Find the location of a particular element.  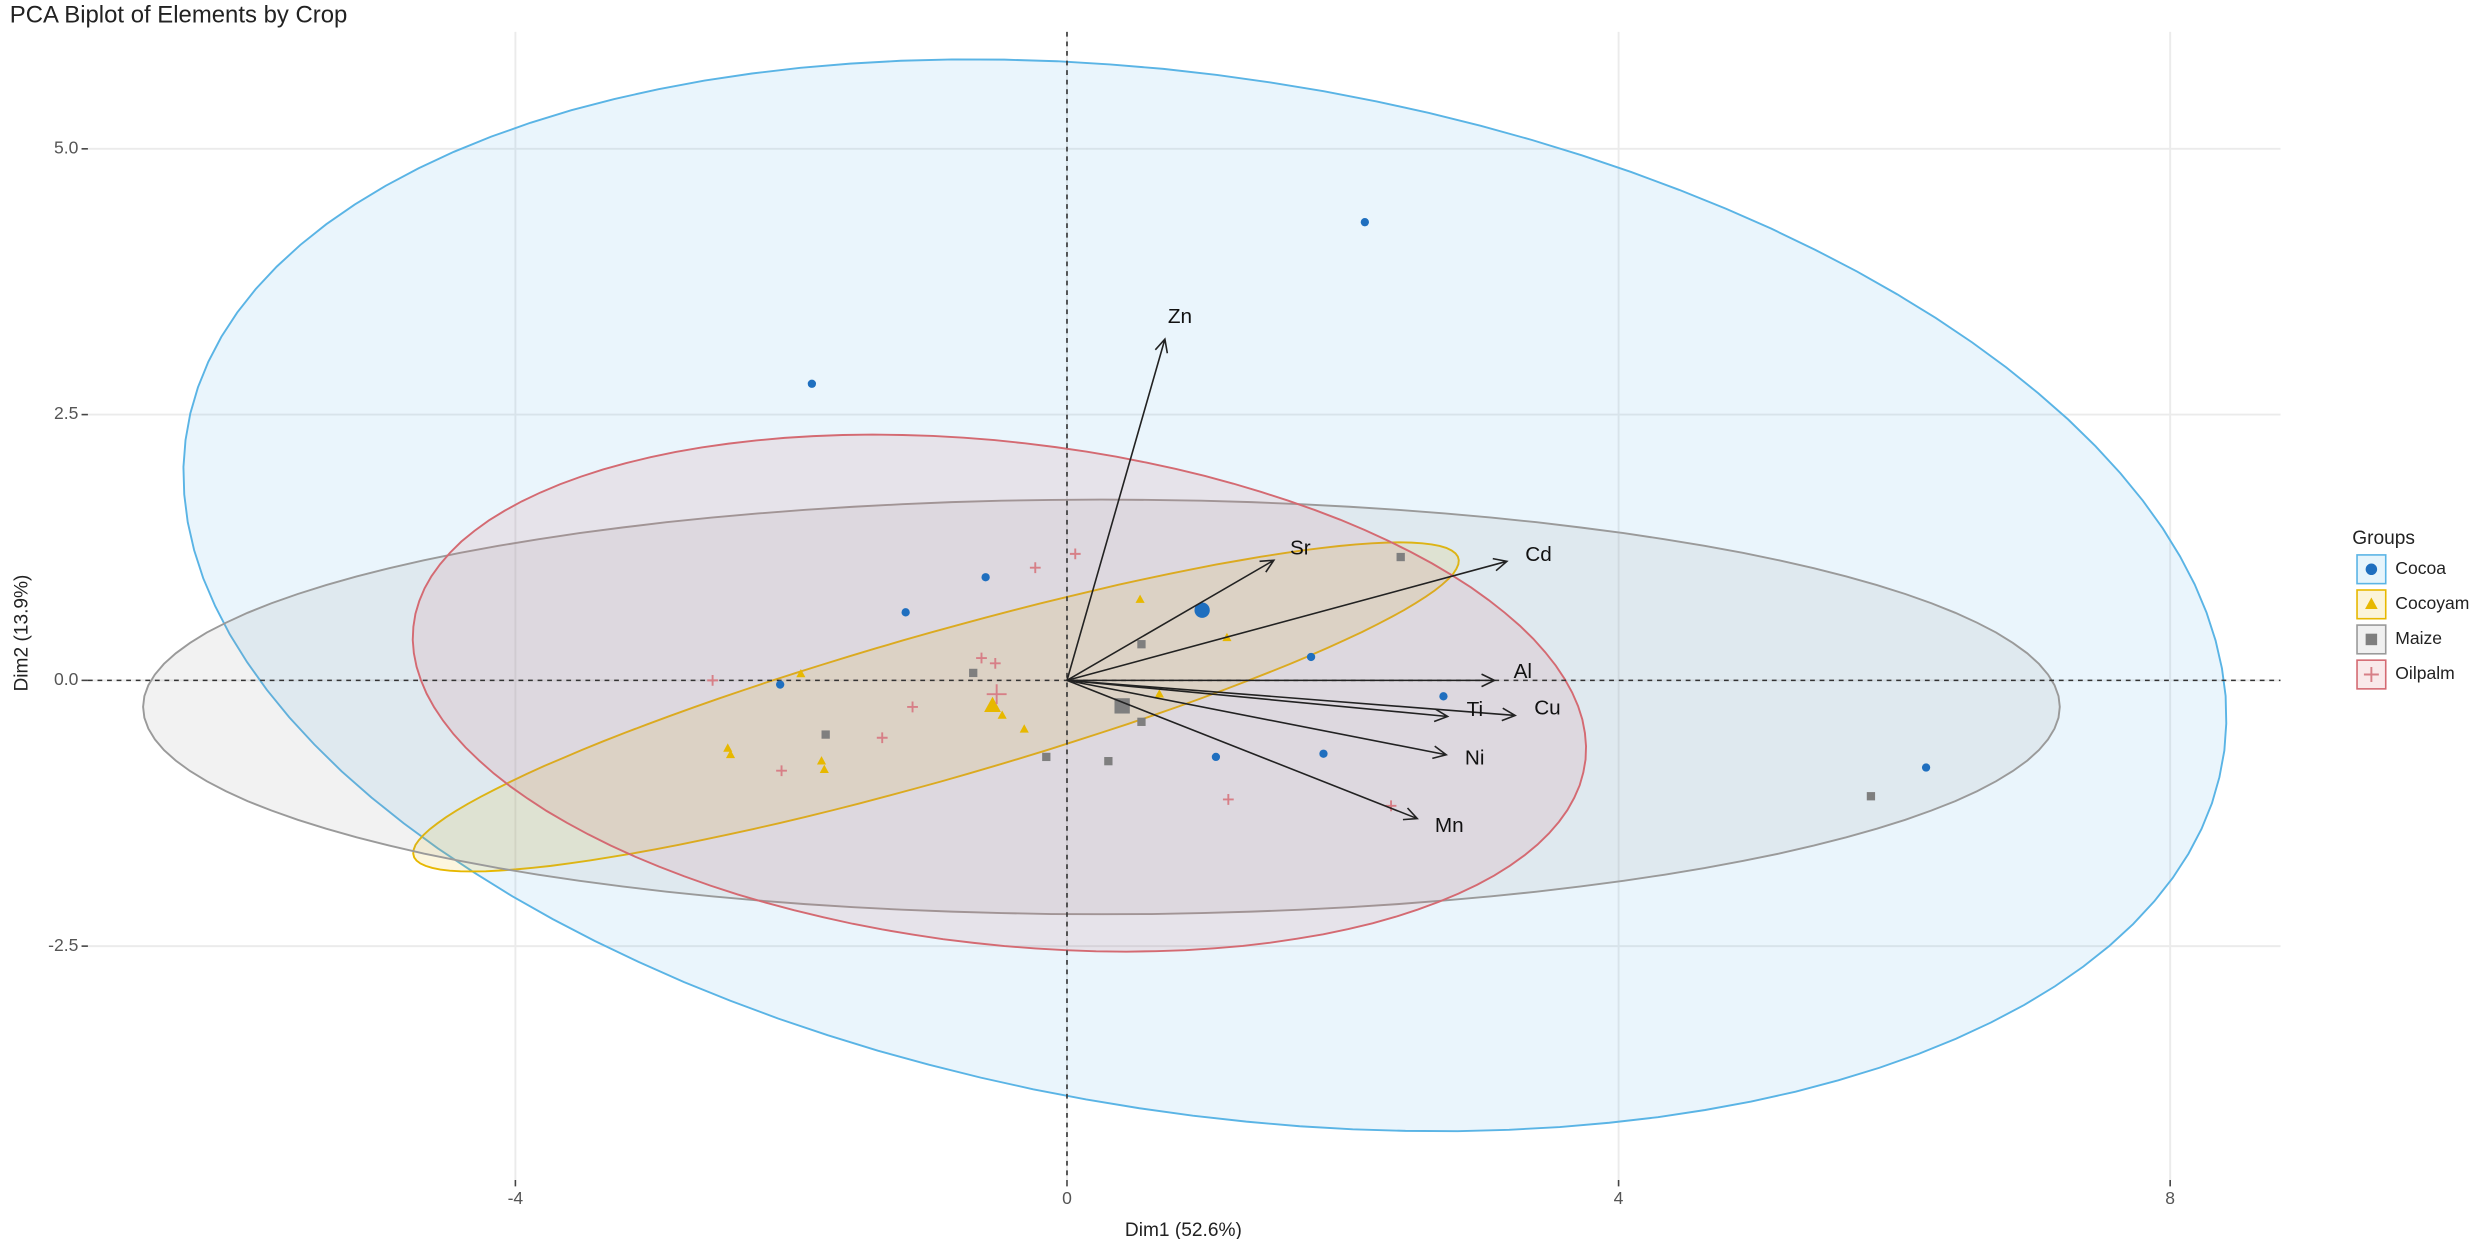

variable-label: Ni is located at coordinates (1475, 758).